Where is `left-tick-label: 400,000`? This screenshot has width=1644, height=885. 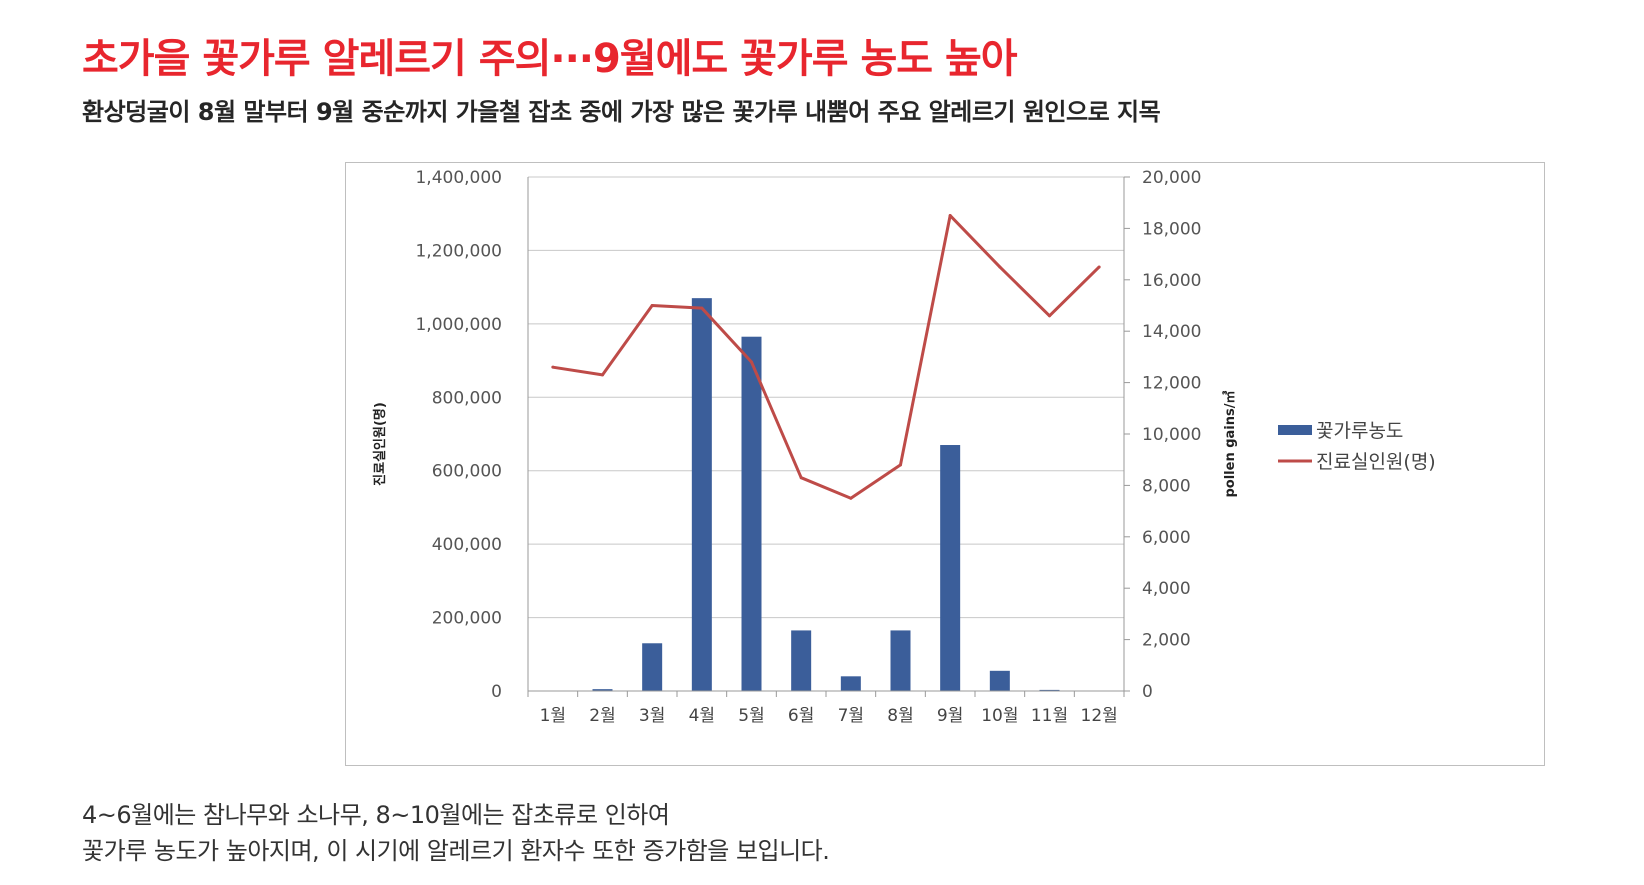
left-tick-label: 400,000 is located at coordinates (467, 545).